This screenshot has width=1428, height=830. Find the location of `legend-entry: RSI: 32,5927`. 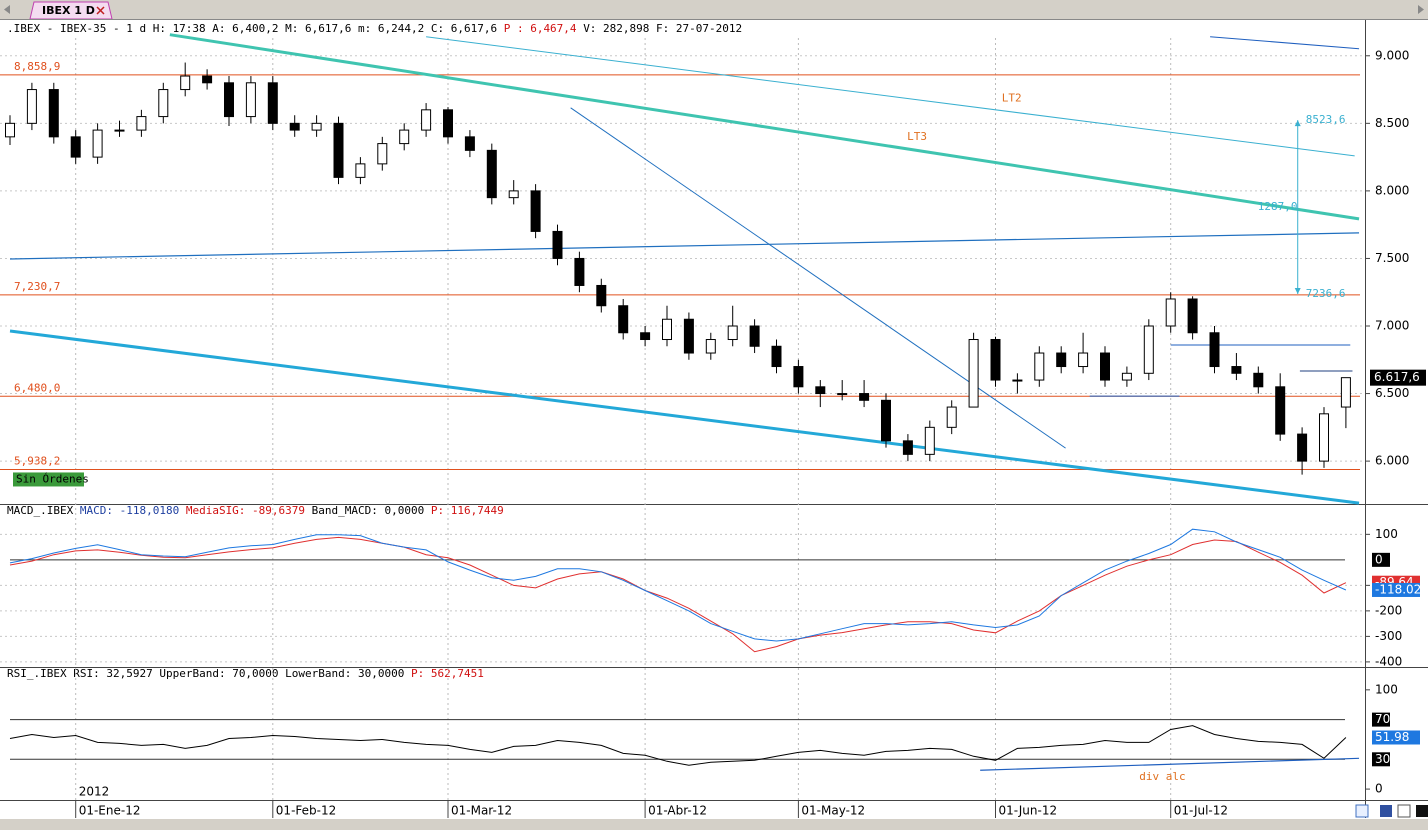

legend-entry: RSI: 32,5927 is located at coordinates (112, 673).